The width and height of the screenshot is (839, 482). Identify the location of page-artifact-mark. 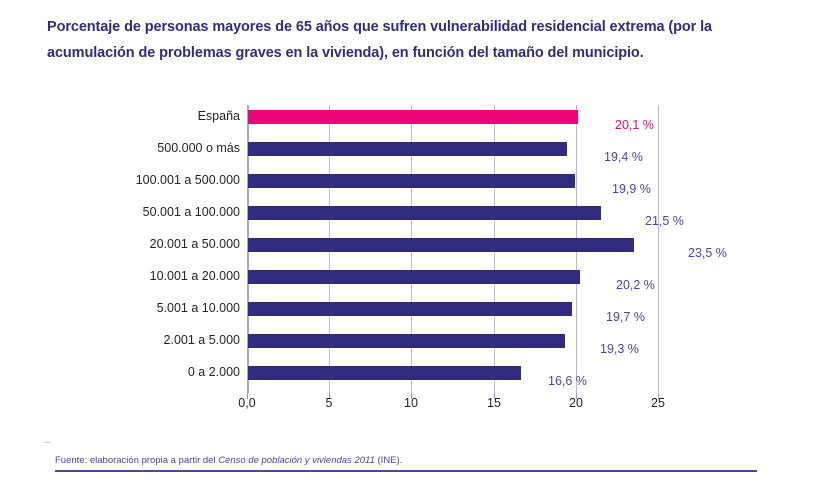
(47, 442).